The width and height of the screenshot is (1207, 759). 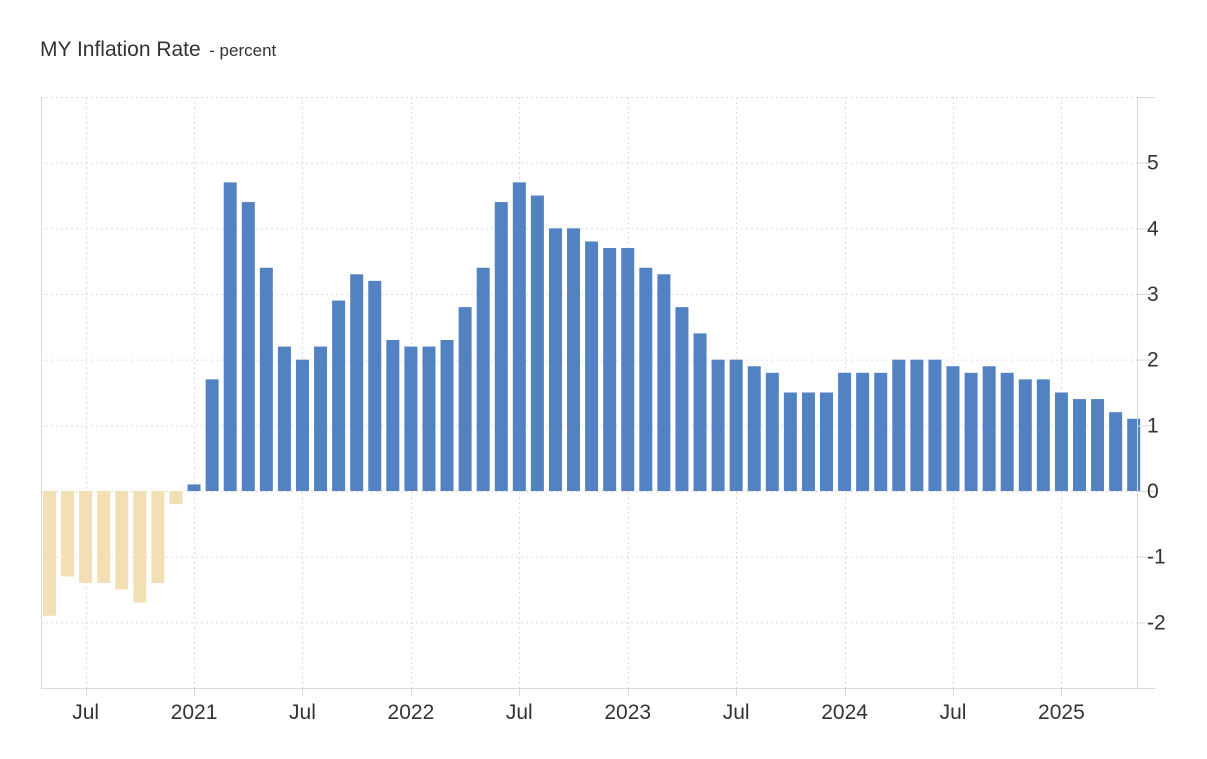 What do you see at coordinates (411, 712) in the screenshot?
I see `x-tick-label: 2022` at bounding box center [411, 712].